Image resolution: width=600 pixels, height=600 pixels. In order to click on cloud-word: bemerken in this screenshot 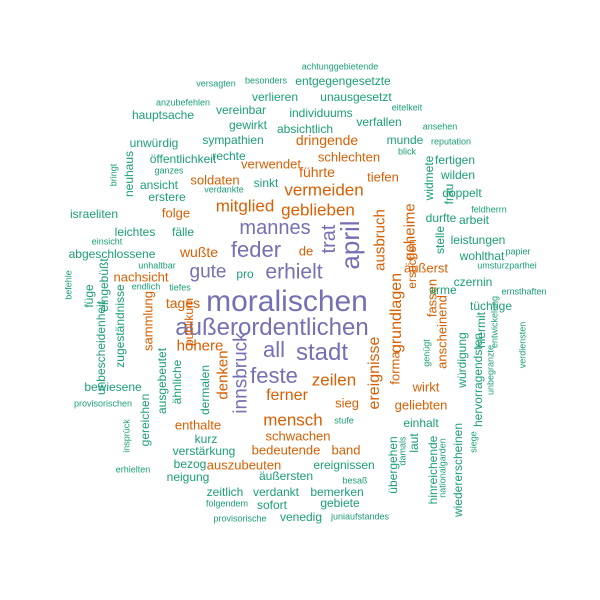, I will do `click(337, 492)`.